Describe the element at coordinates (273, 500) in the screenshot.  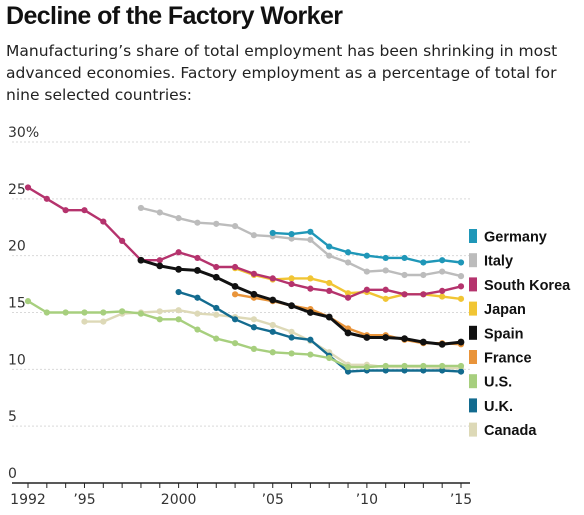
I see `x-tick-label: ’05` at that location.